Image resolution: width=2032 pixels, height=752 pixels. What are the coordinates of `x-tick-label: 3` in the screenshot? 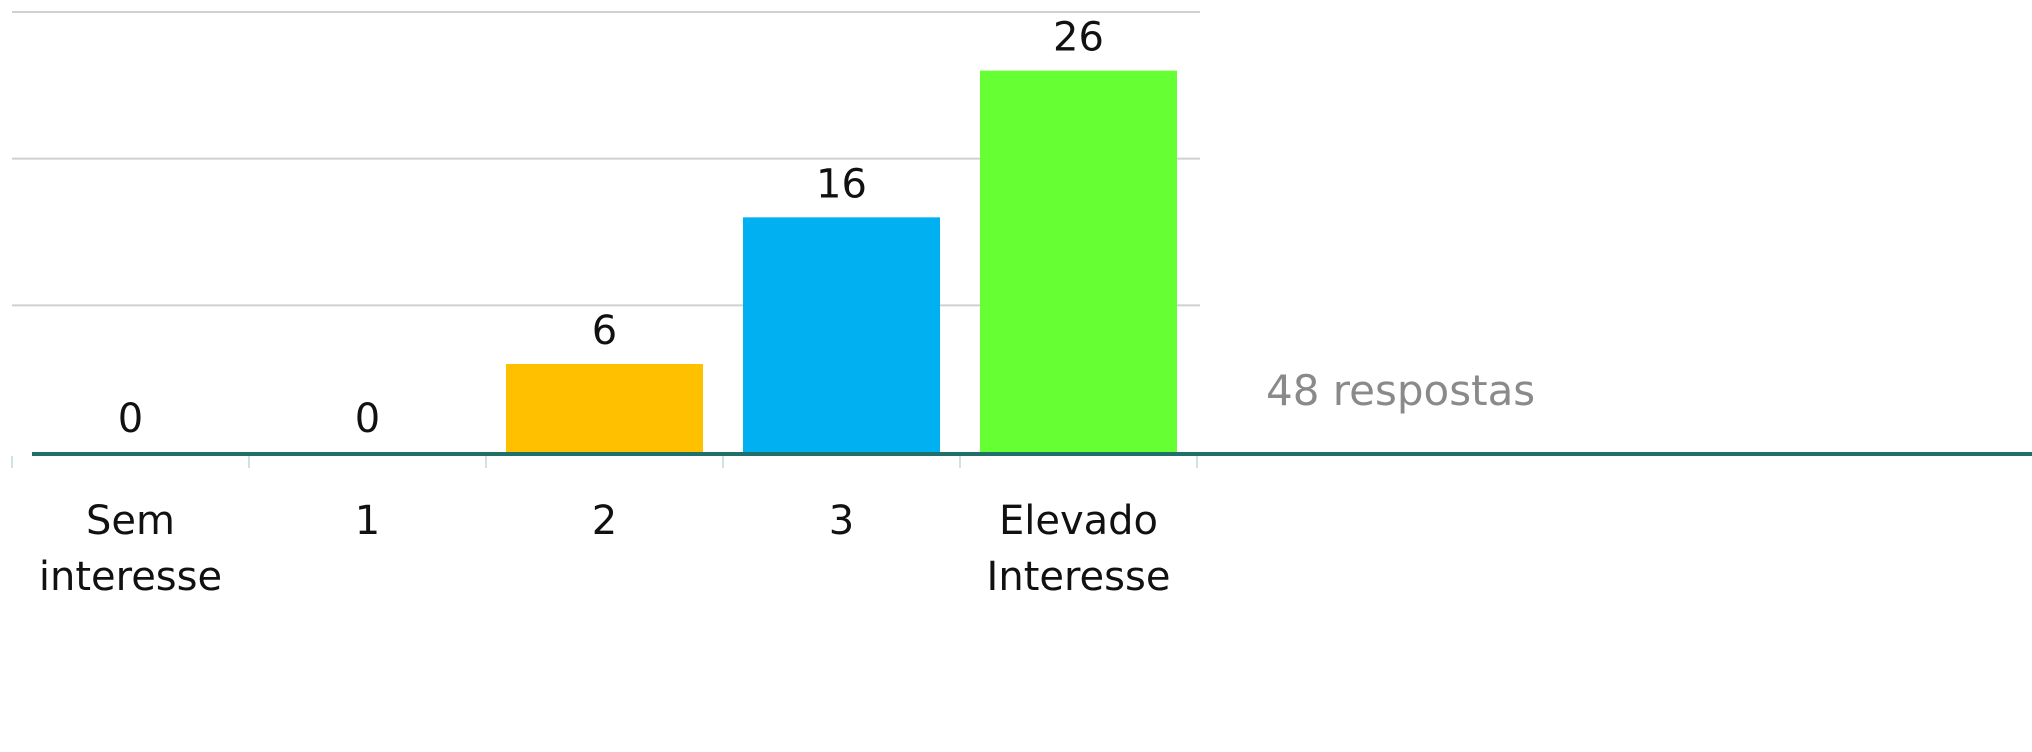 It's located at (841, 521).